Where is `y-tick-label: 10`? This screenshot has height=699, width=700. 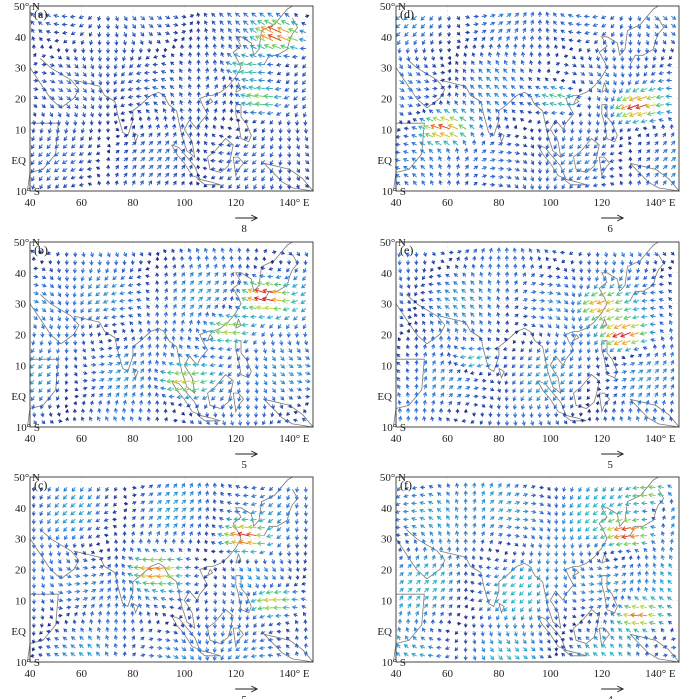
y-tick-label: 10 is located at coordinates (21, 366).